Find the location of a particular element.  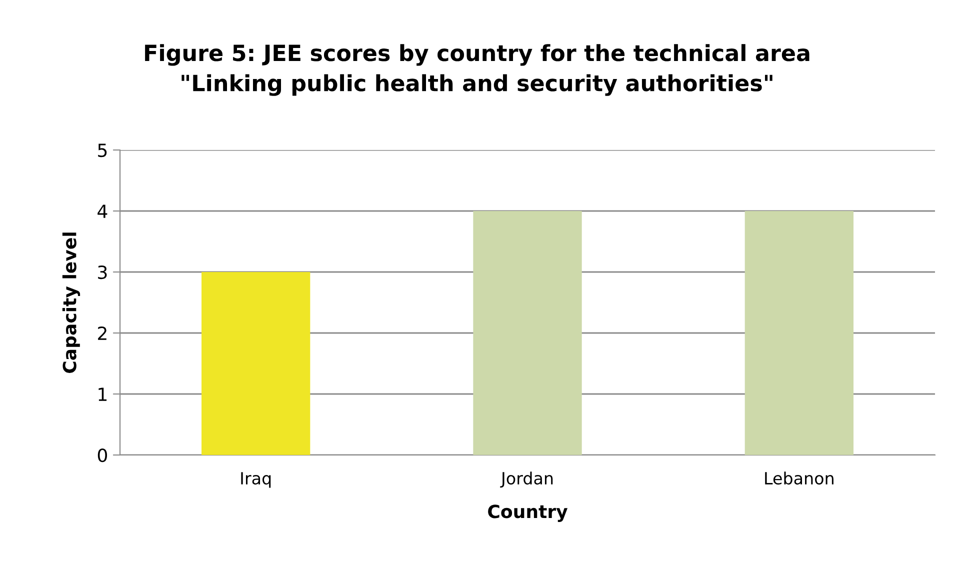

y-axis-title: Capacity level is located at coordinates (71, 302).